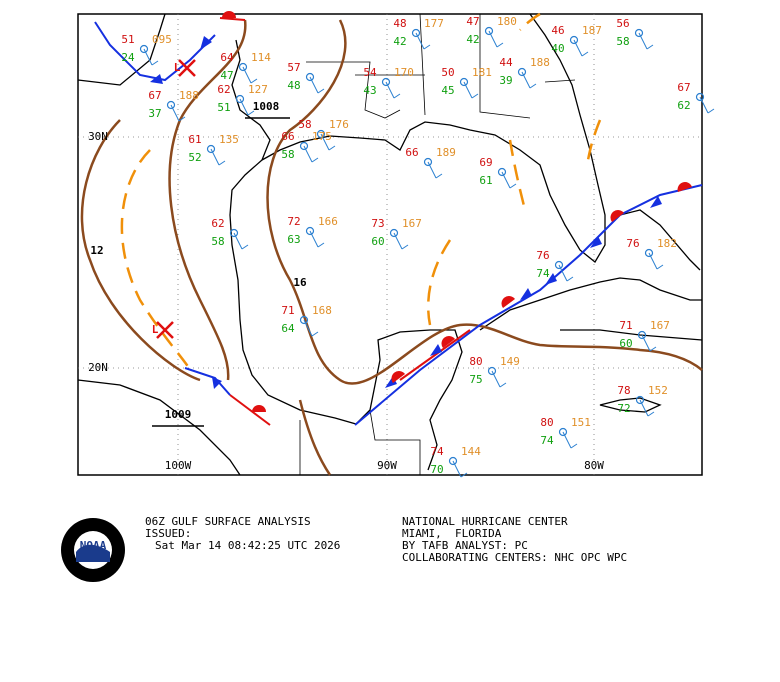  What do you see at coordinates (226, 75) in the screenshot?
I see `station-dewpoint: 47` at bounding box center [226, 75].